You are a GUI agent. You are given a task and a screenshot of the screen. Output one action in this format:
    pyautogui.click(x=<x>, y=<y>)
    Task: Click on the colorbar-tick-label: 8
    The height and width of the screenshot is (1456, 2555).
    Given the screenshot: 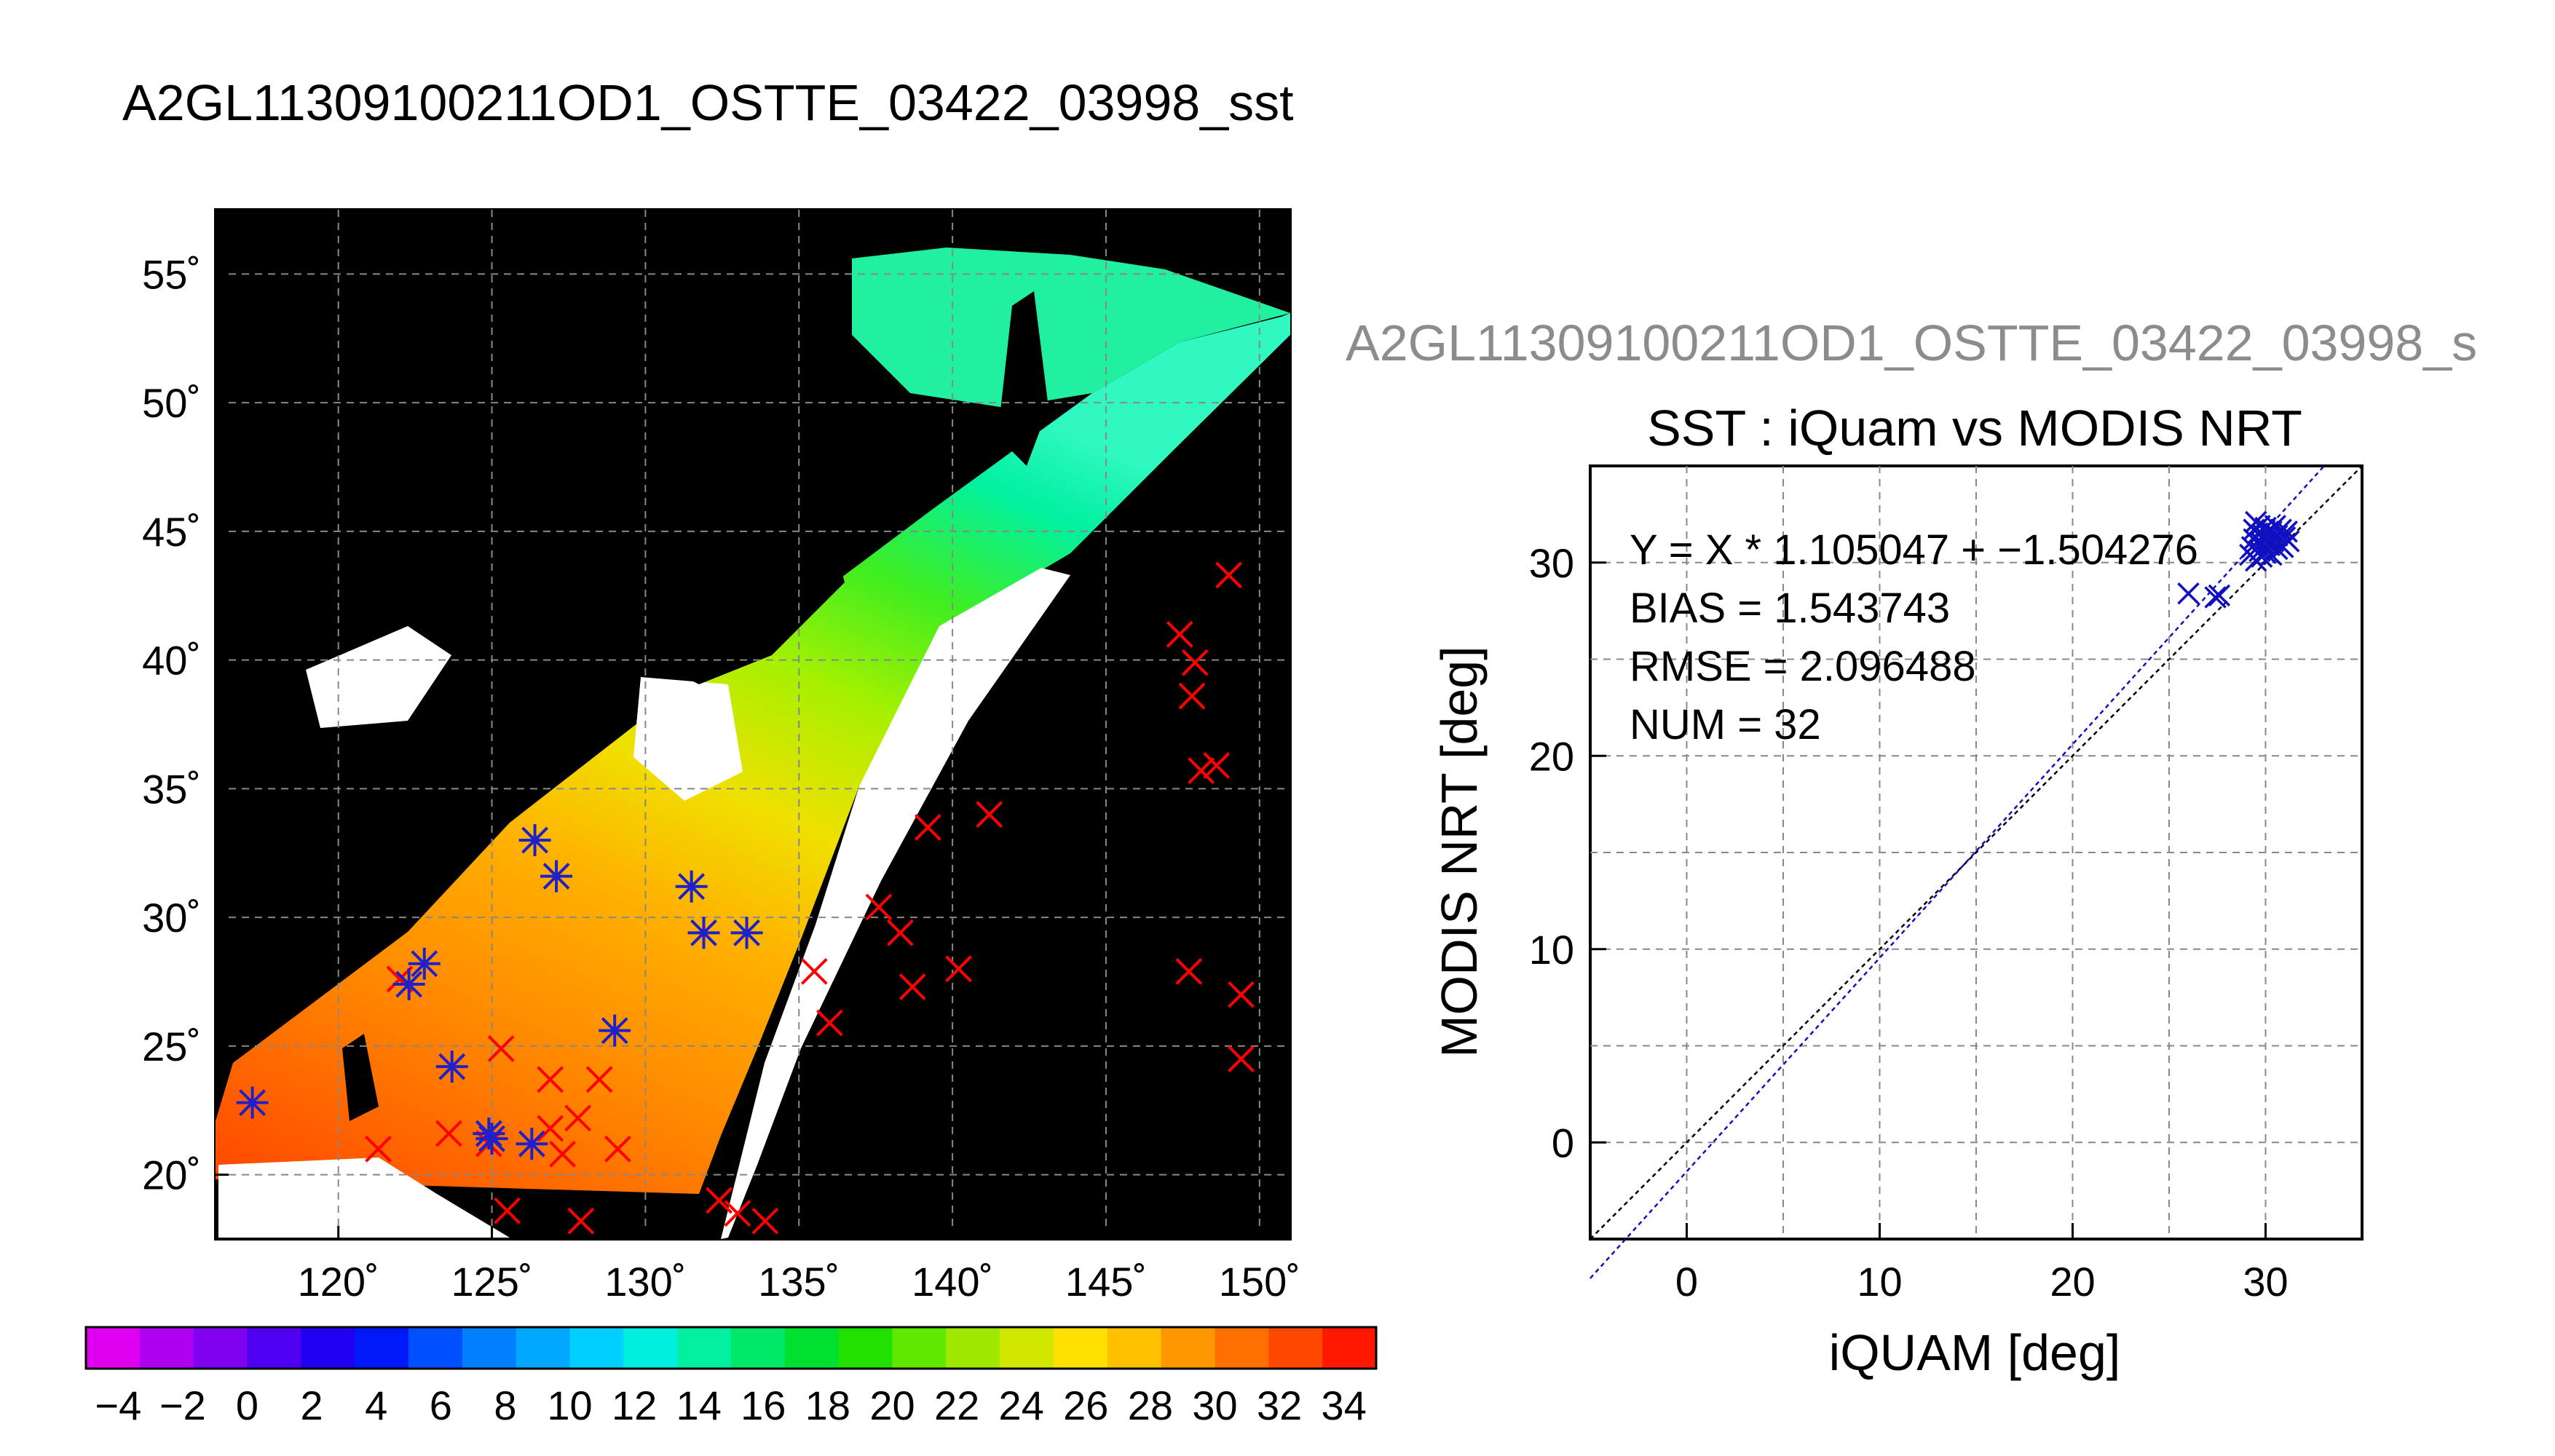 What is the action you would take?
    pyautogui.click(x=505, y=1405)
    